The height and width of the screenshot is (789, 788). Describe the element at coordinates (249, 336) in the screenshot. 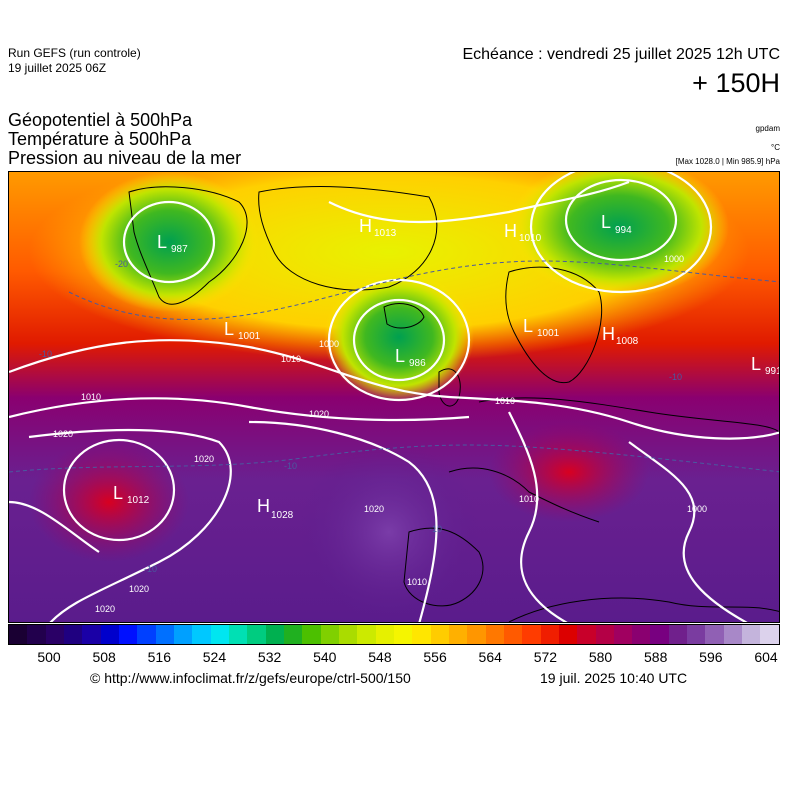

I see `center-value: 1001` at that location.